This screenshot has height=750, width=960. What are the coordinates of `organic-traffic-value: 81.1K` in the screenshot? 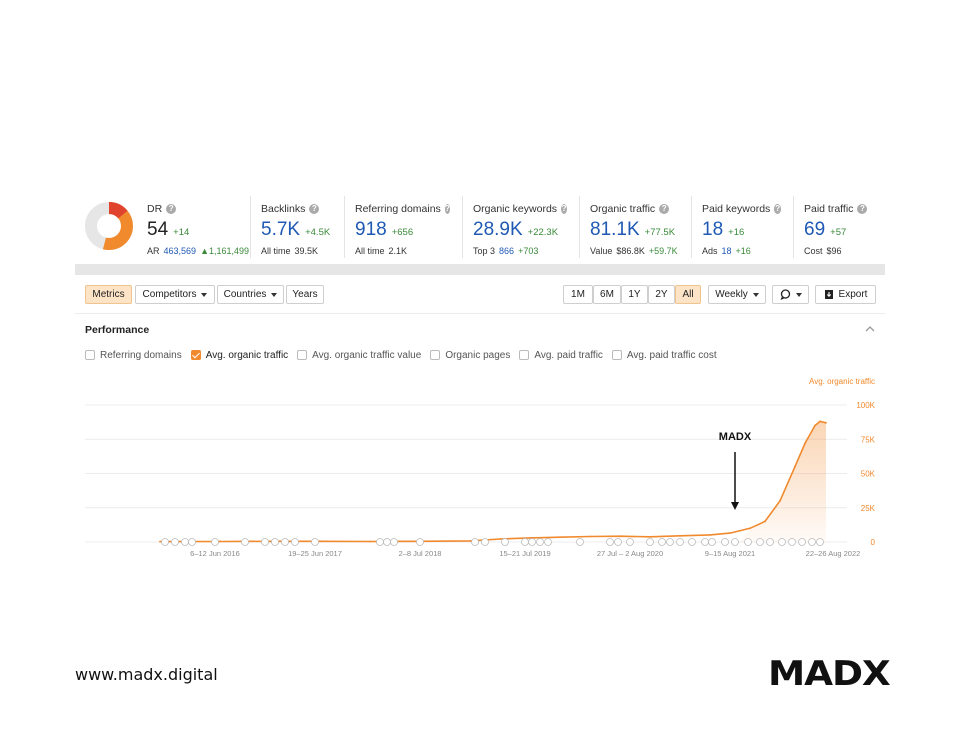 It's located at (615, 229).